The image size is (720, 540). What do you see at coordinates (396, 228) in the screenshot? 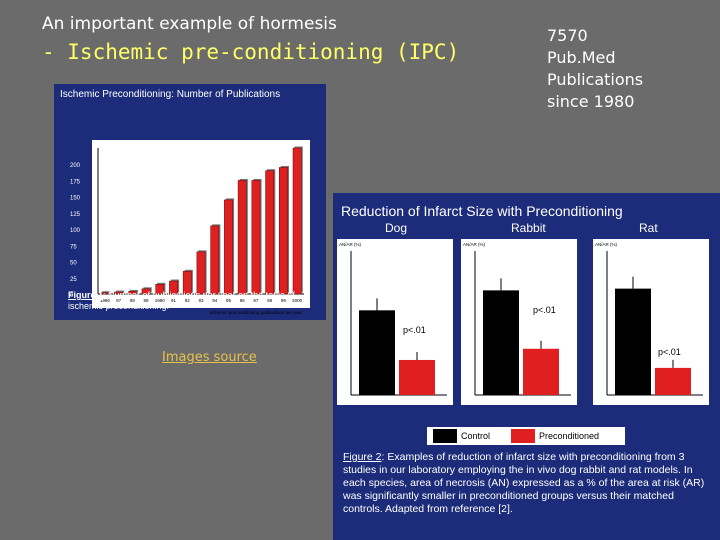
I see `species-label-dog: Dog` at bounding box center [396, 228].